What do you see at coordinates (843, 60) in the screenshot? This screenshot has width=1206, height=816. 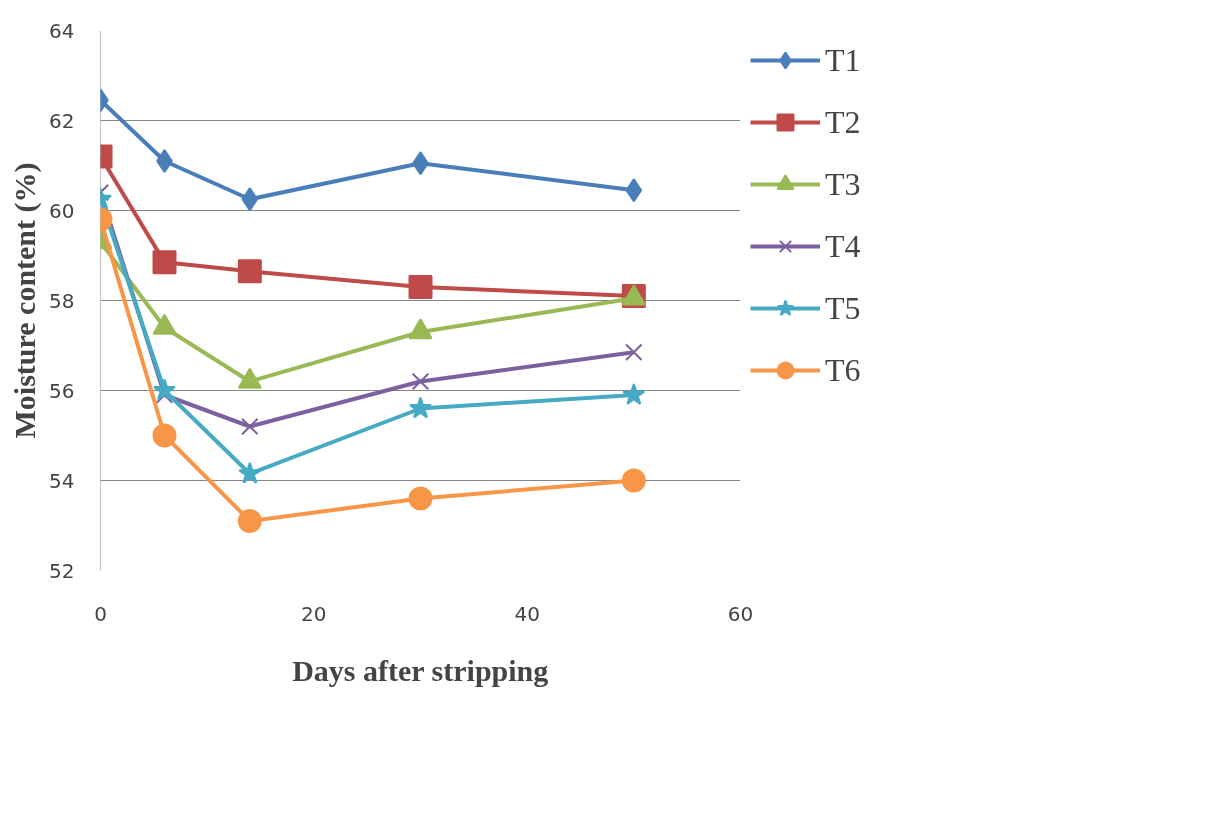 I see `legend-label: T1` at bounding box center [843, 60].